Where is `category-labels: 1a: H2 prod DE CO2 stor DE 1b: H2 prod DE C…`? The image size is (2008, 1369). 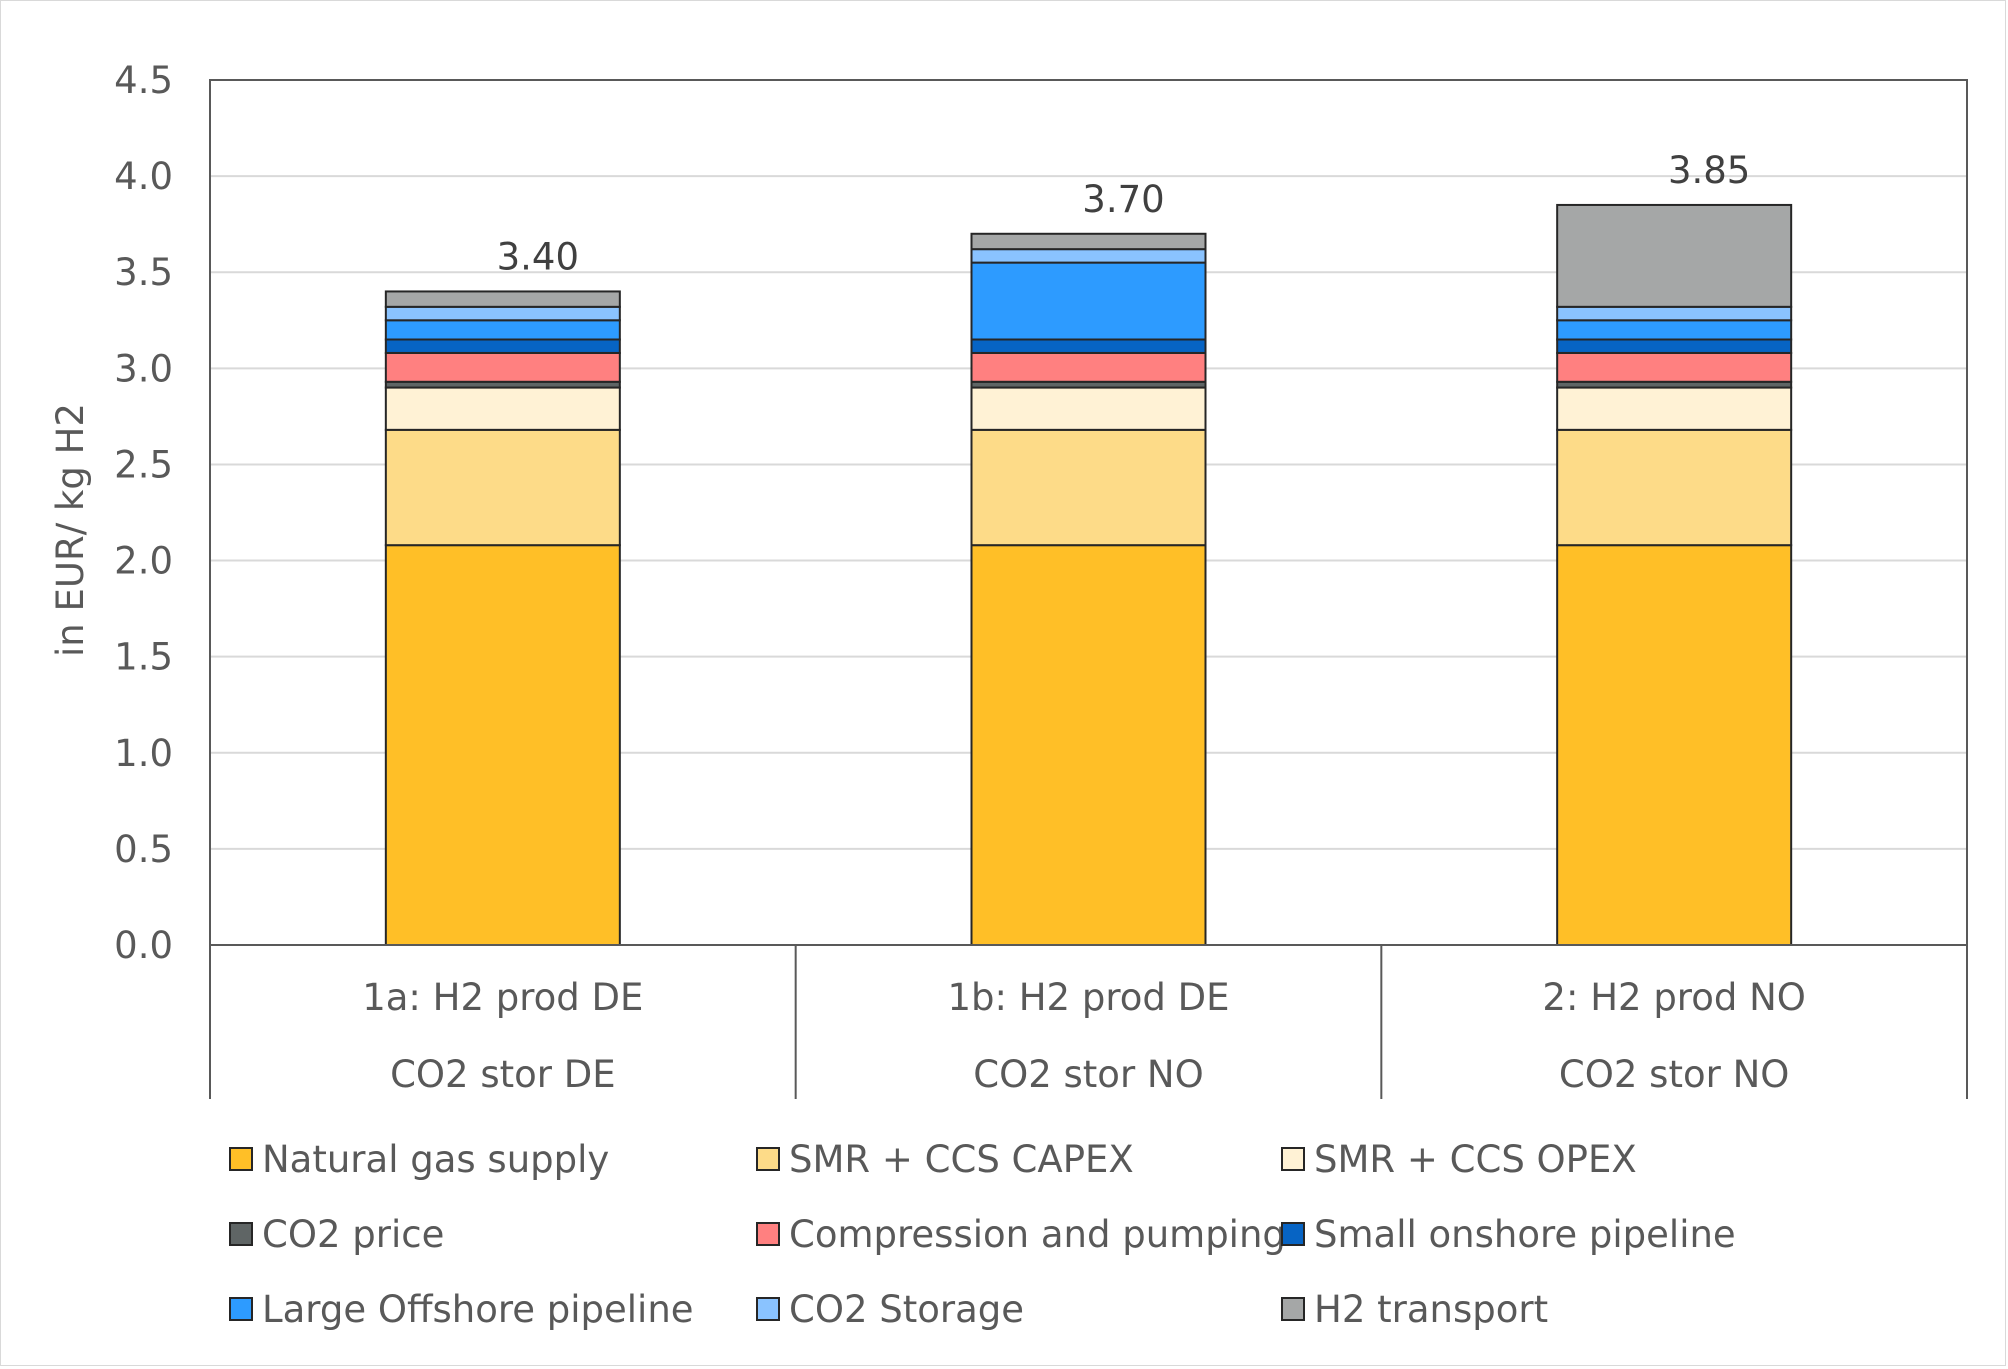 category-labels: 1a: H2 prod DE CO2 stor DE 1b: H2 prod DE C… is located at coordinates (1084, 1036).